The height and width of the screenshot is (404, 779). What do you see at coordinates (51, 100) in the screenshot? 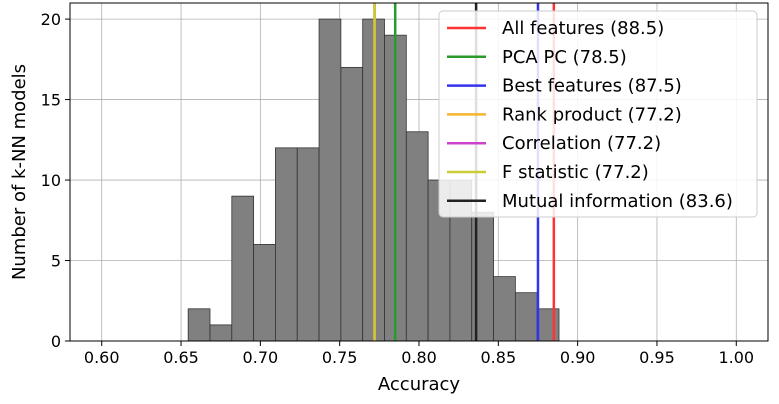
I see `y-tick-label: 15` at bounding box center [51, 100].